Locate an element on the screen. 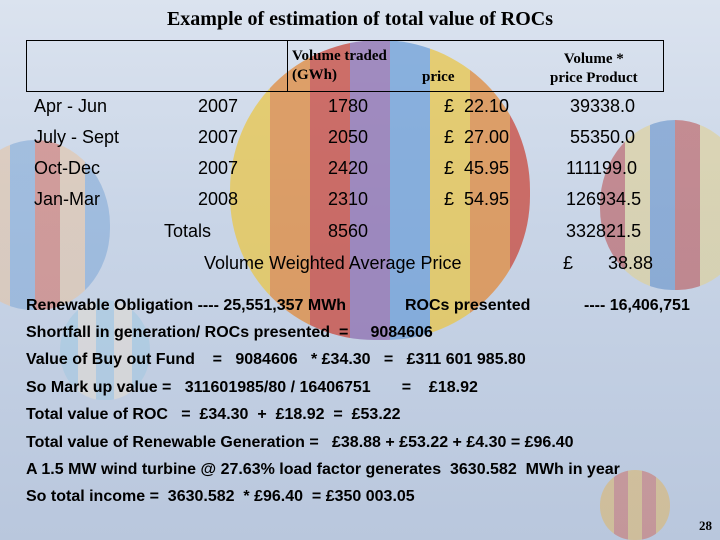 This screenshot has width=720, height=540. cell-price: £ 22.10 is located at coordinates (477, 106).